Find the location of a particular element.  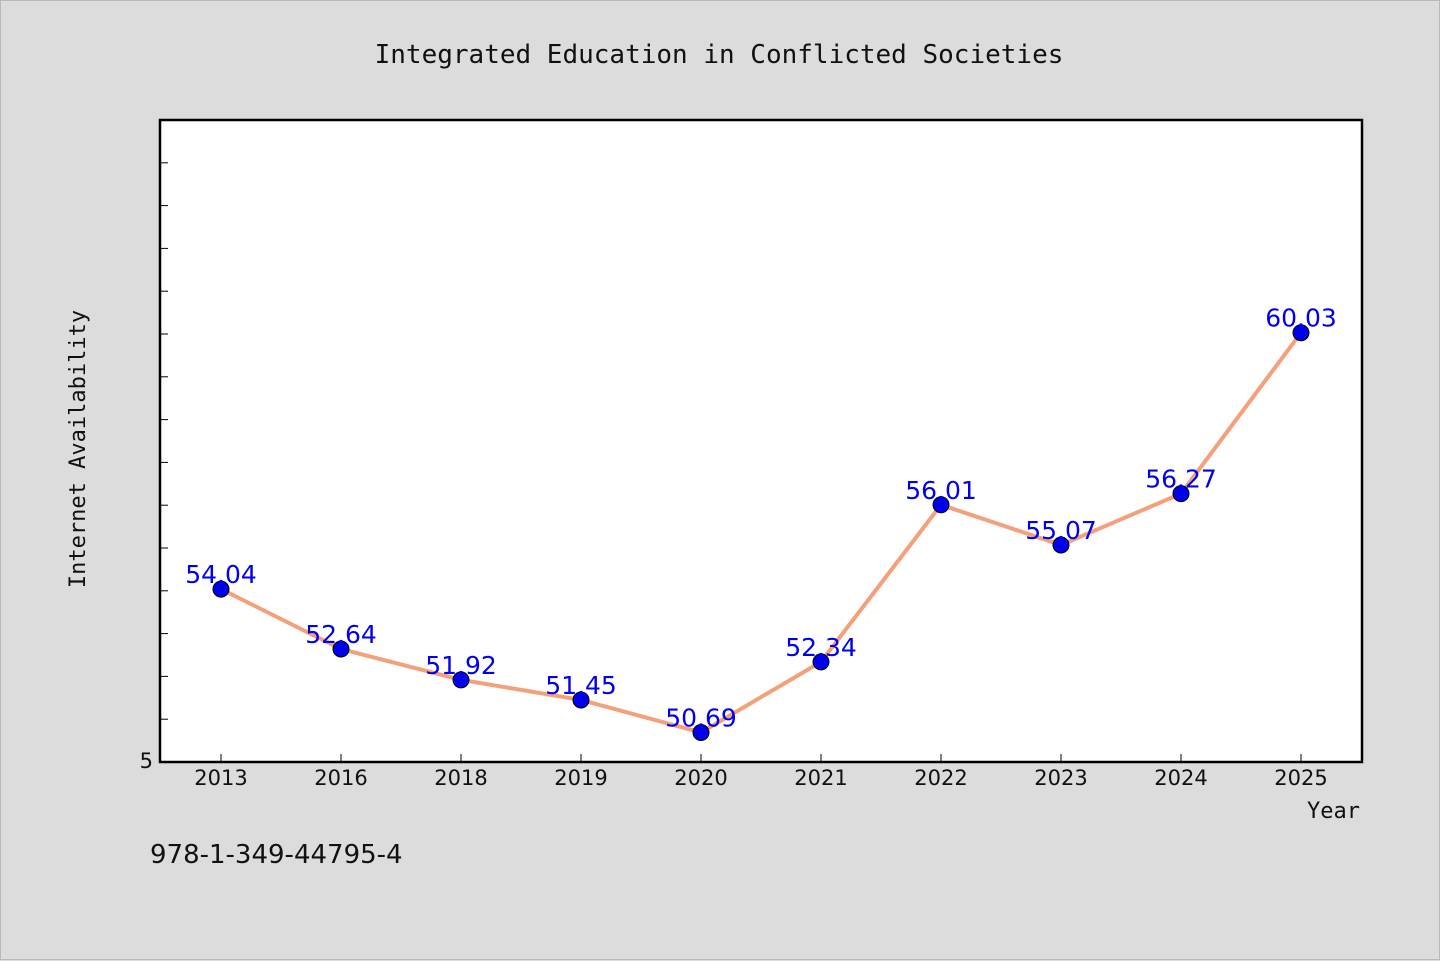

data-label: 52.34 is located at coordinates (821, 647).